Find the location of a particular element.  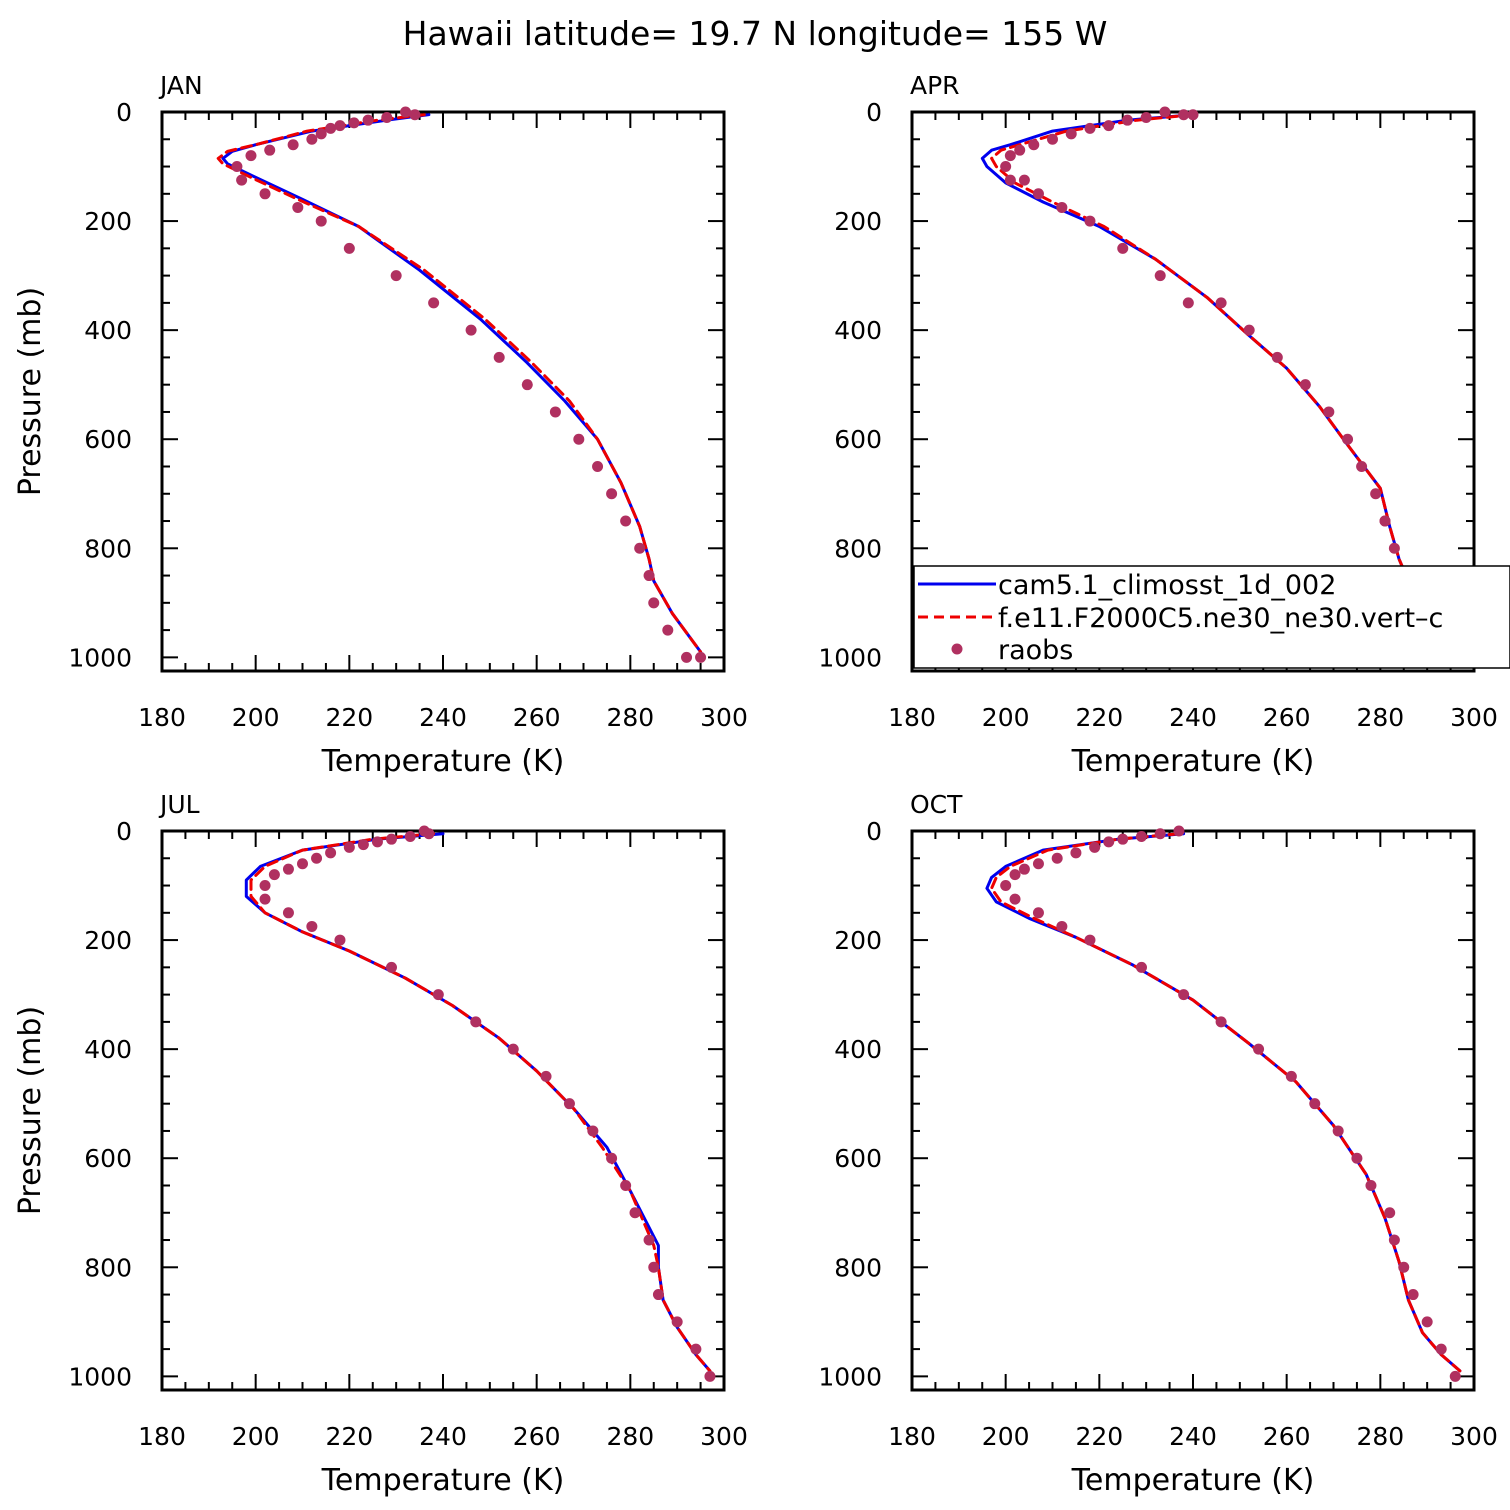

legend-label-f: f.e11.F2000C5.ne30_ne30.vert–c is located at coordinates (1220, 618).